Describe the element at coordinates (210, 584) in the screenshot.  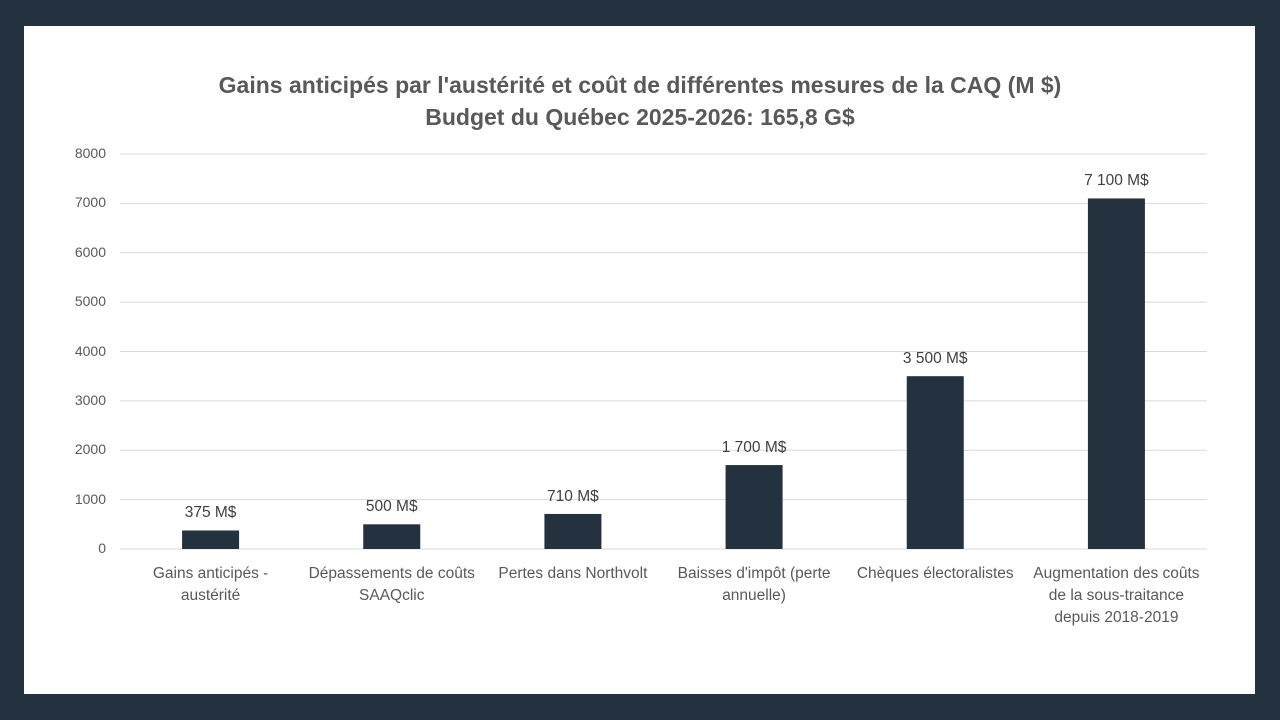
I see `x-tick-label: Gains anticipés - austérité` at that location.